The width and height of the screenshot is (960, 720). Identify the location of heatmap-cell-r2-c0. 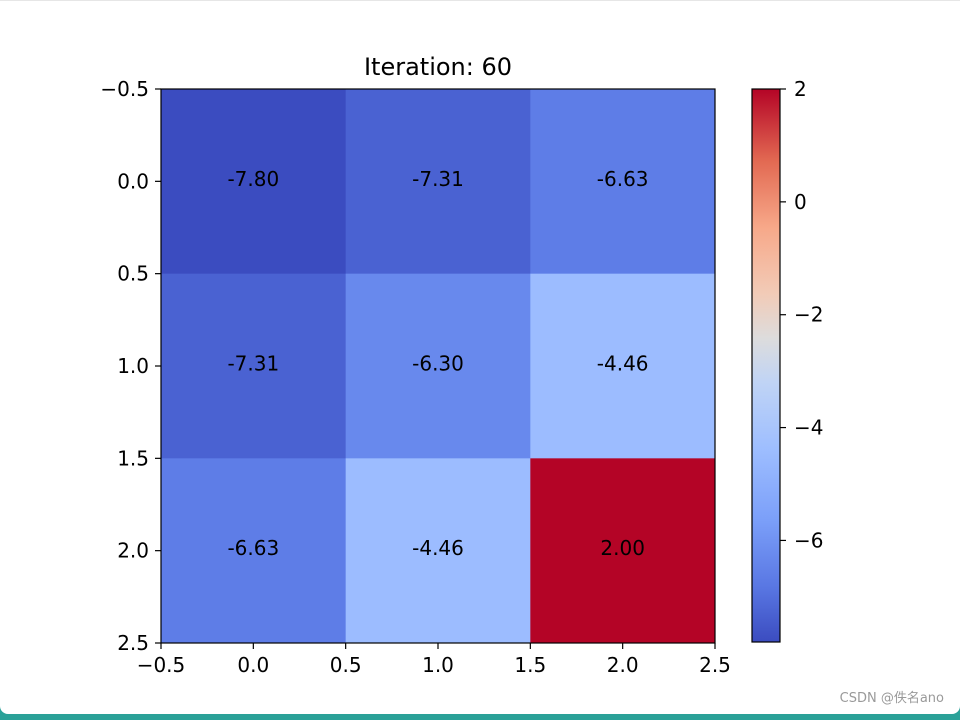
(254, 551).